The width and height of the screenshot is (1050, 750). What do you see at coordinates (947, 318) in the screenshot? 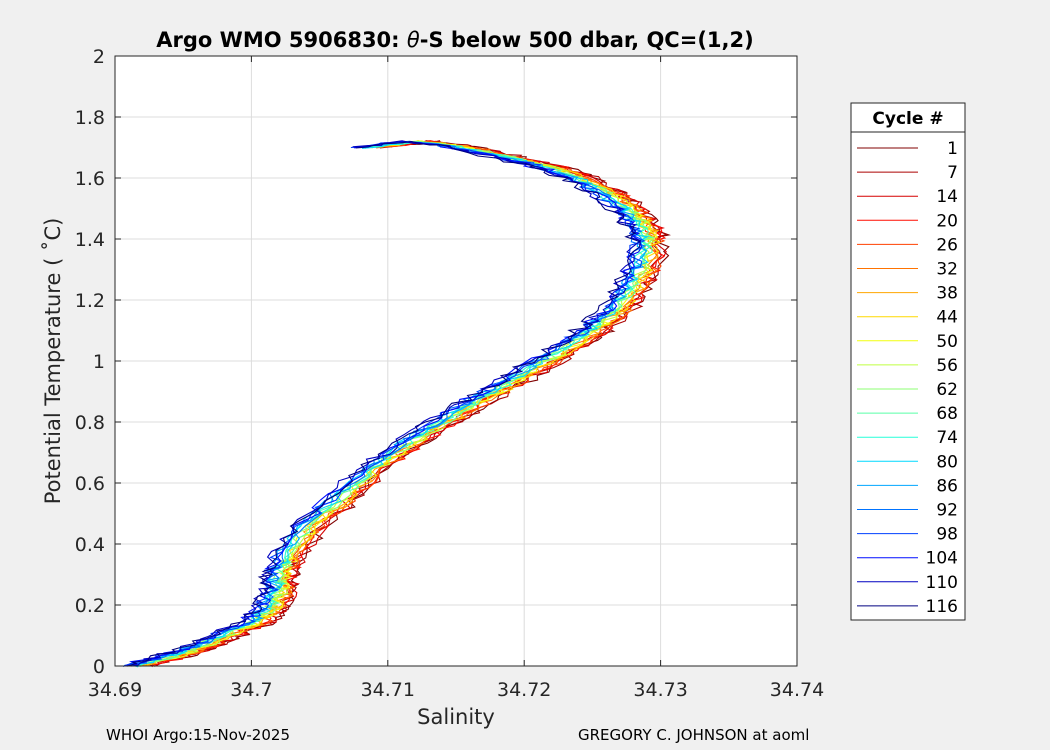
I see `legend-label: 44` at bounding box center [947, 318].